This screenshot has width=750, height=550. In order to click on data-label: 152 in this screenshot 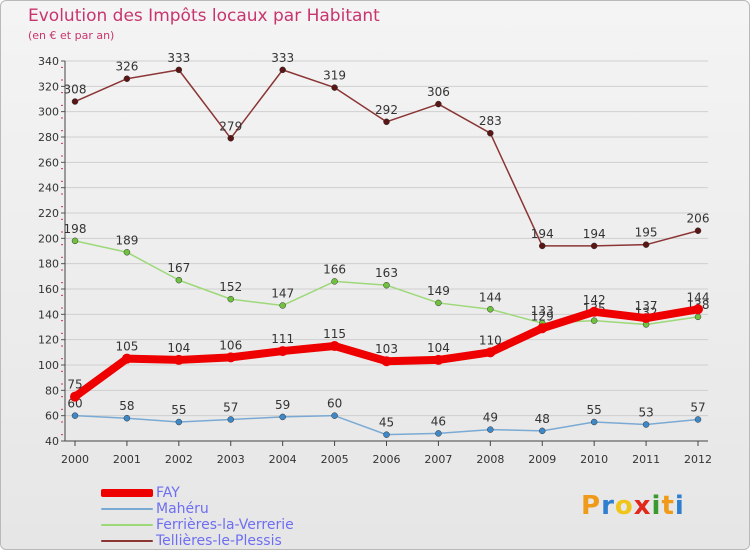, I will do `click(230, 287)`.